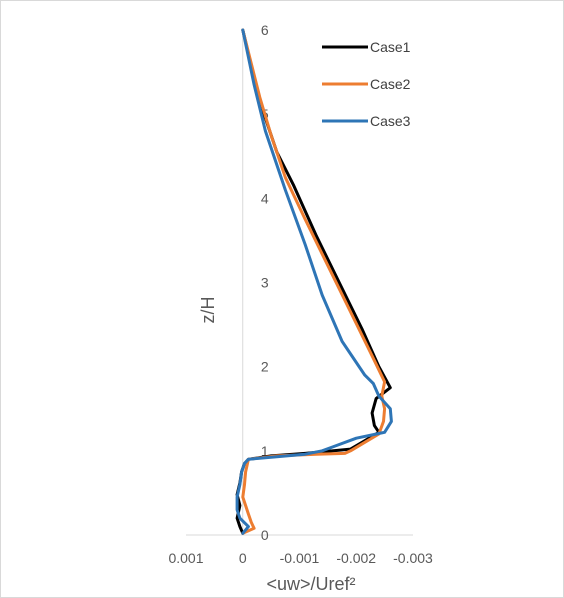  What do you see at coordinates (265, 283) in the screenshot?
I see `y-tick-label: 3` at bounding box center [265, 283].